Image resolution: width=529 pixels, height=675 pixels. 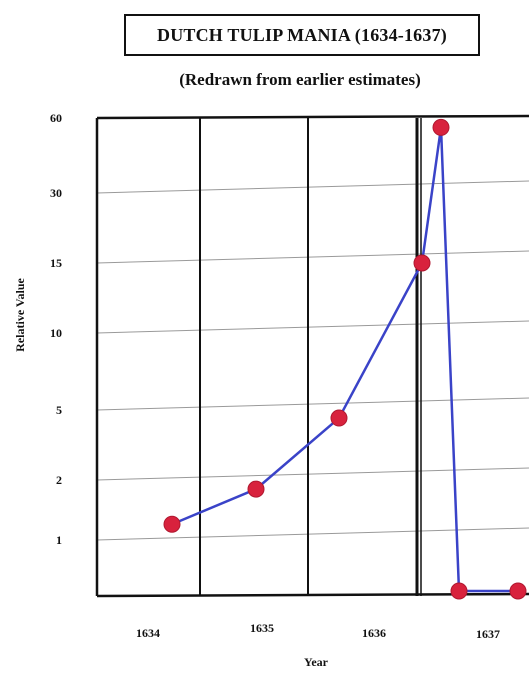 What do you see at coordinates (318, 631) in the screenshot?
I see `x-tick-labels: 1634 1635 1636 1637` at bounding box center [318, 631].